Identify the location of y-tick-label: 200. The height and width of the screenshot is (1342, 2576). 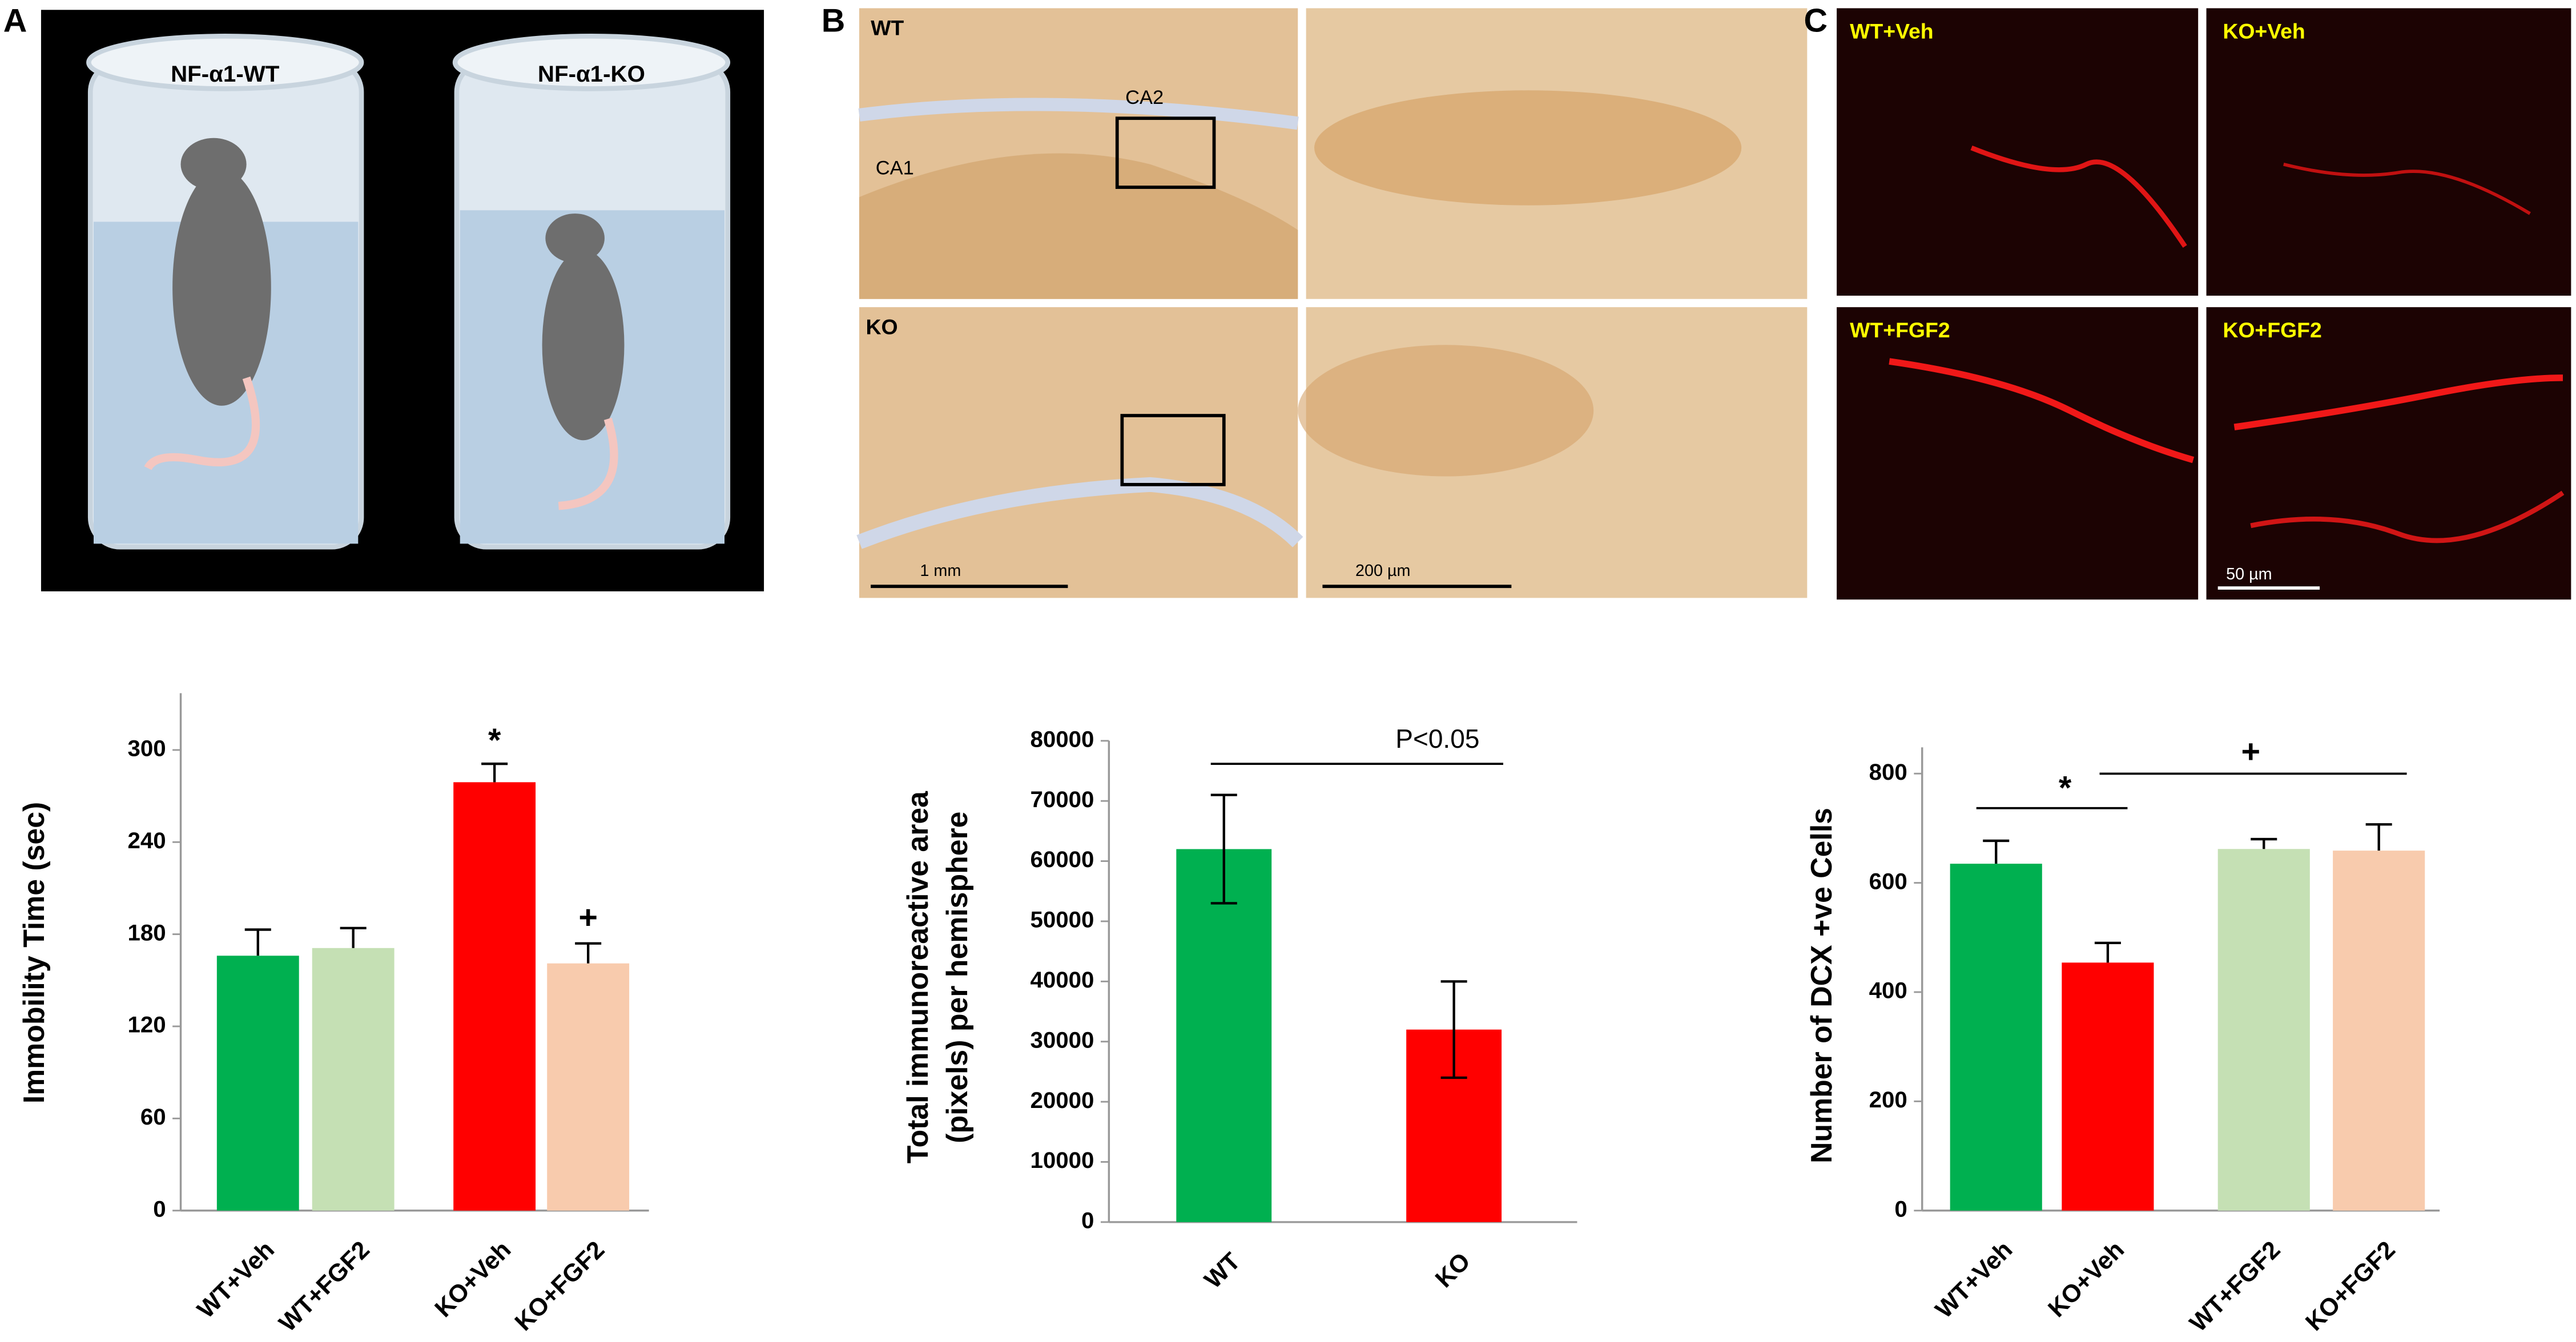
(1888, 1100).